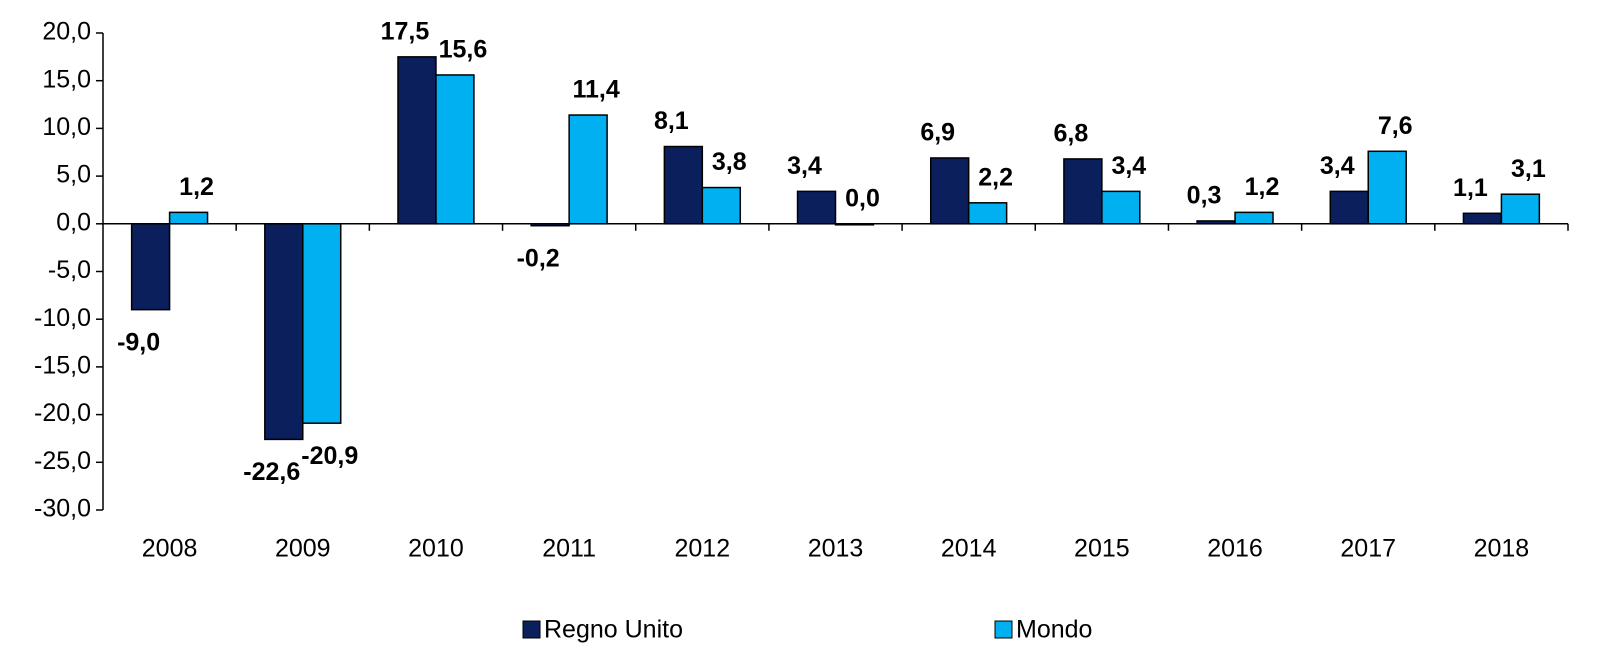 Image resolution: width=1605 pixels, height=662 pixels. Describe the element at coordinates (69, 270) in the screenshot. I see `y-tick-label: -5,0` at that location.